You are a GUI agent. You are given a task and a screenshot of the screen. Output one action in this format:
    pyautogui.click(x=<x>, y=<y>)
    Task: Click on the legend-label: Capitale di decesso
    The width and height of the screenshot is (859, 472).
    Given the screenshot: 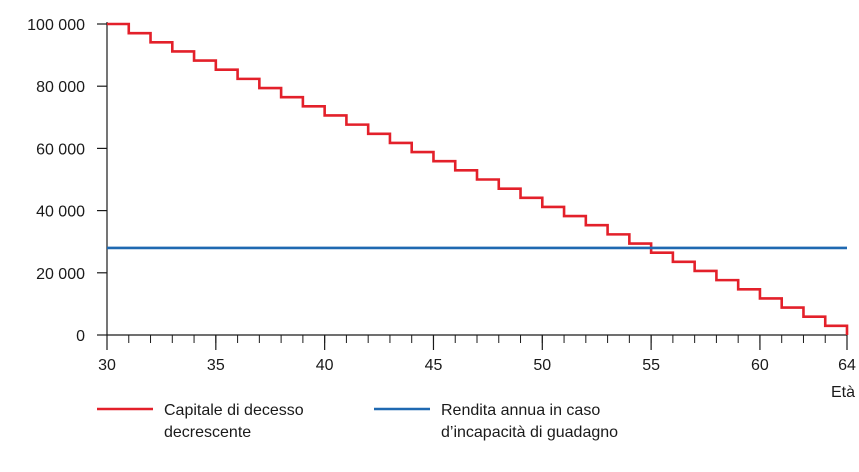 What is the action you would take?
    pyautogui.click(x=234, y=410)
    